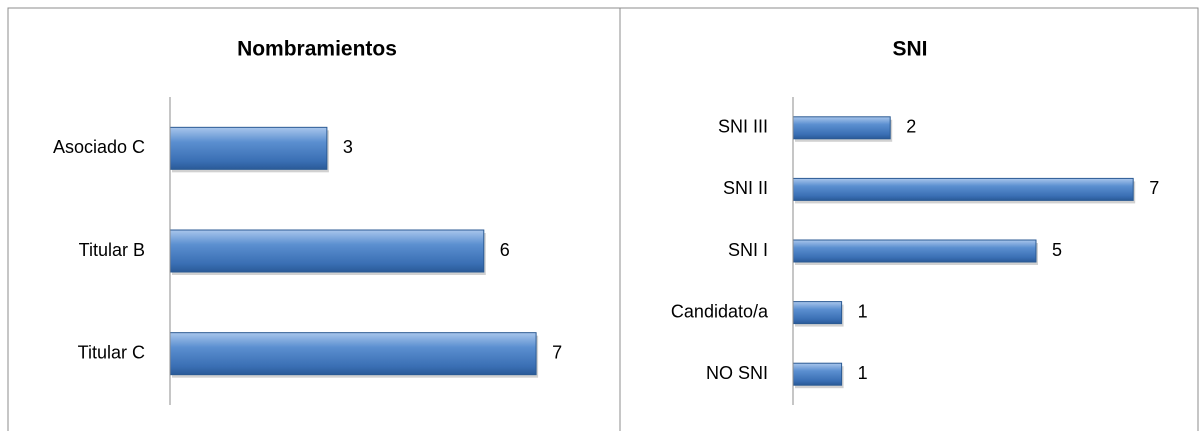  Describe the element at coordinates (505, 250) in the screenshot. I see `data-label: 6` at that location.